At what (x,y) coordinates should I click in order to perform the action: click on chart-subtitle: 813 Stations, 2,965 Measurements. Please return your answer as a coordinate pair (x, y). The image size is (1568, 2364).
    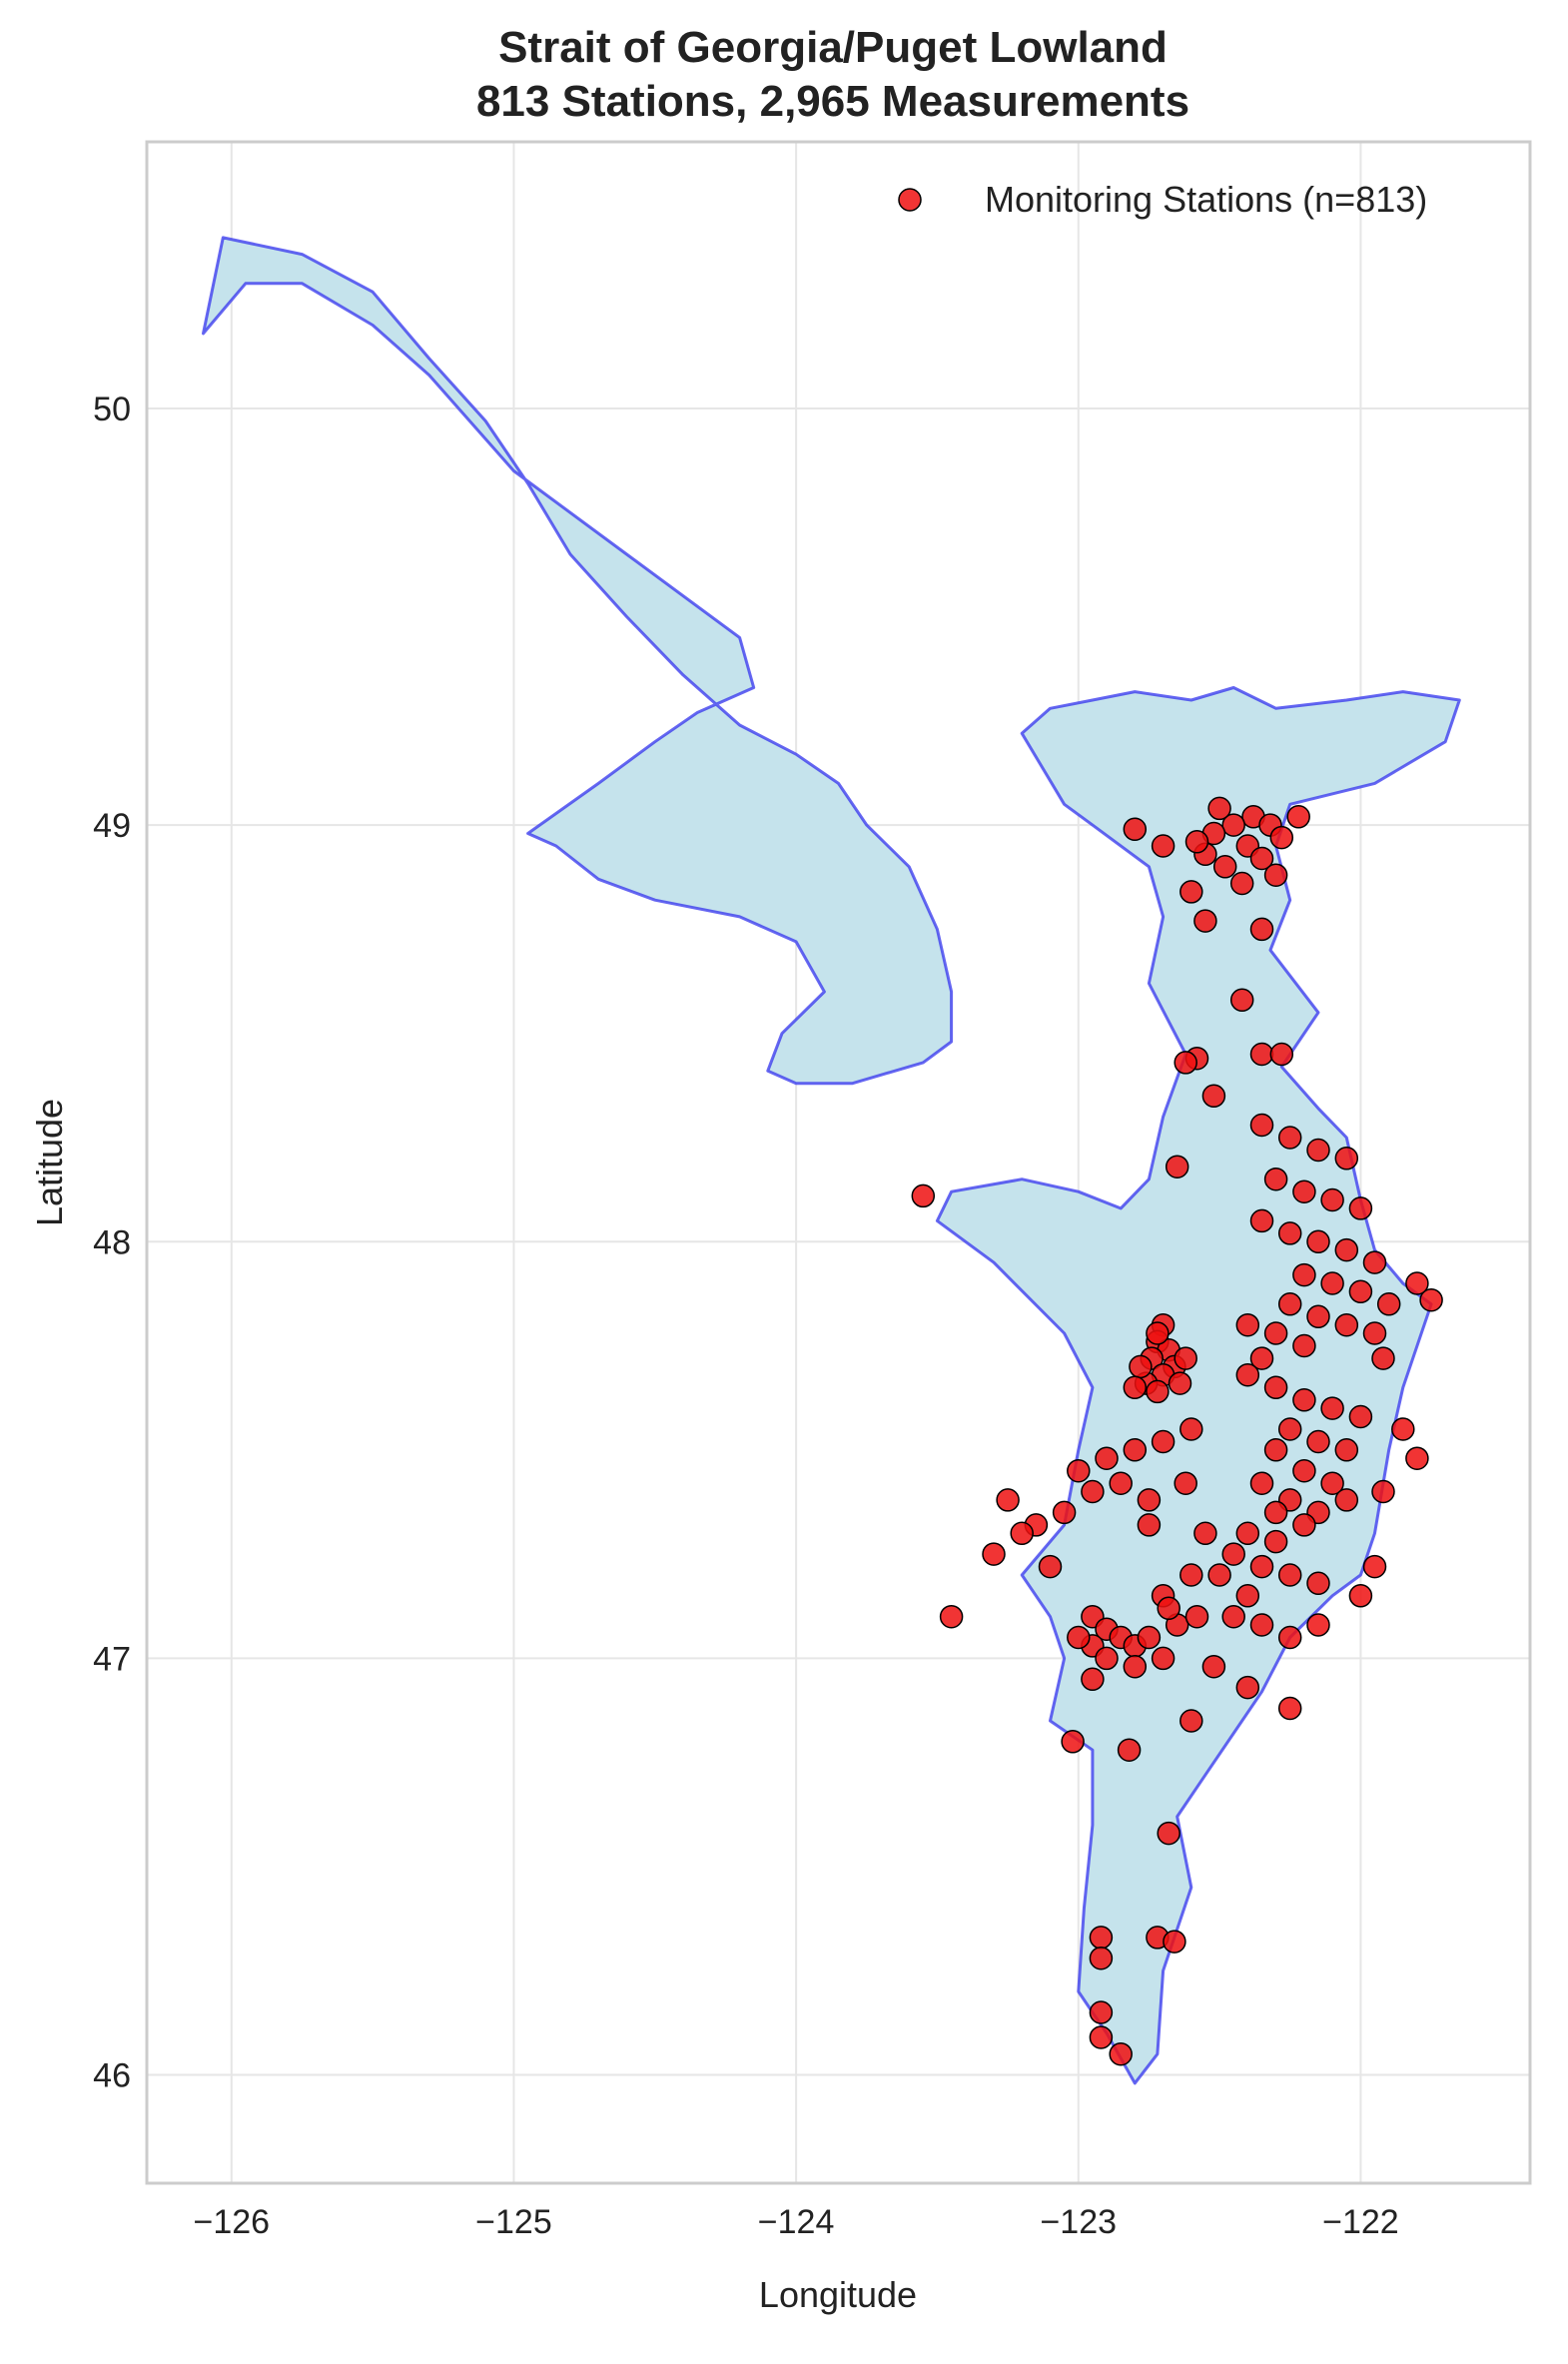
    Looking at the image, I should click on (832, 101).